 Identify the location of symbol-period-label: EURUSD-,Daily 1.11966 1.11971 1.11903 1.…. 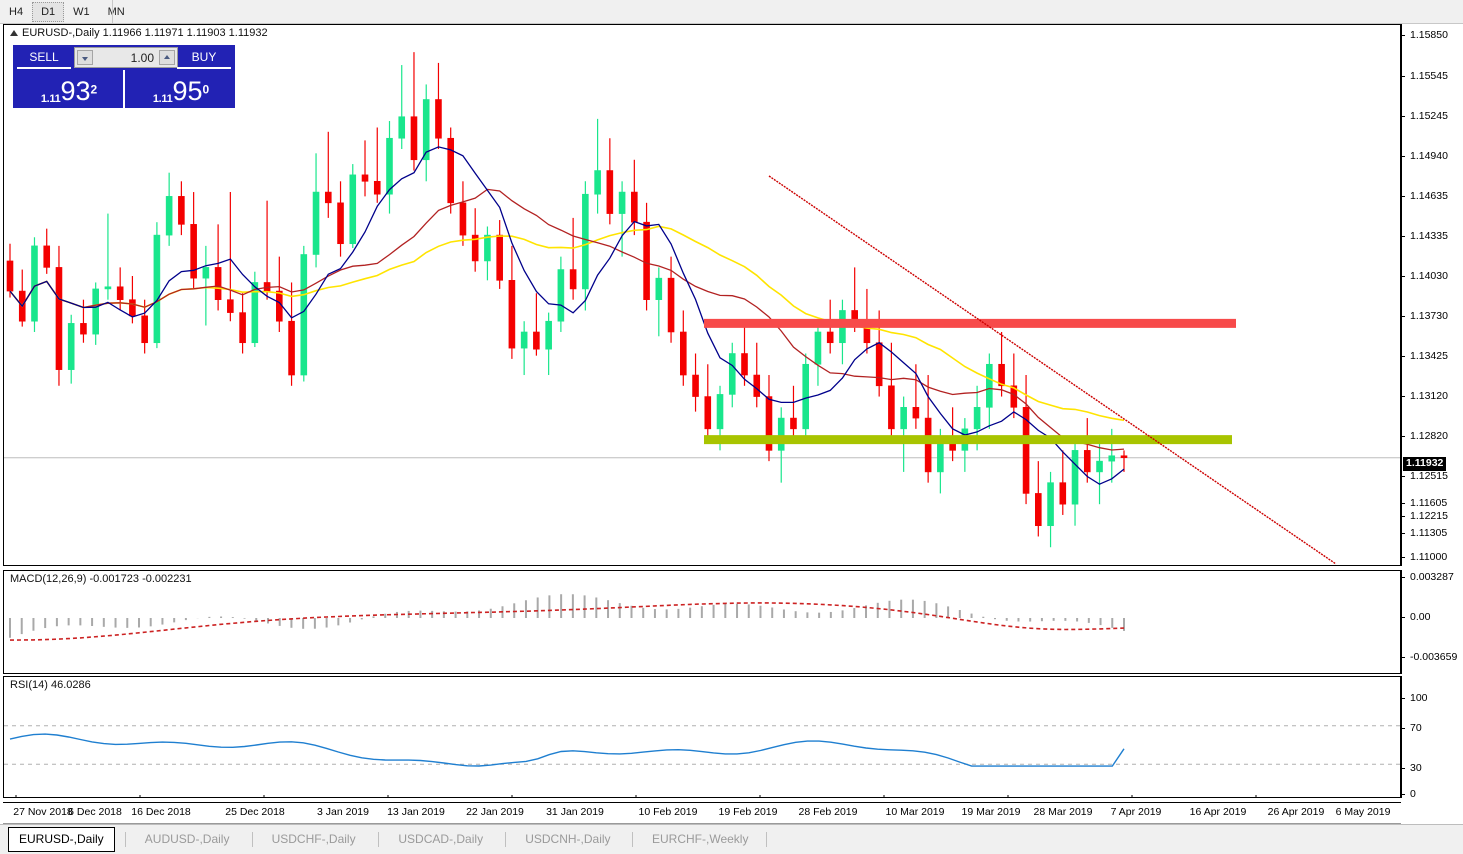
(139, 33).